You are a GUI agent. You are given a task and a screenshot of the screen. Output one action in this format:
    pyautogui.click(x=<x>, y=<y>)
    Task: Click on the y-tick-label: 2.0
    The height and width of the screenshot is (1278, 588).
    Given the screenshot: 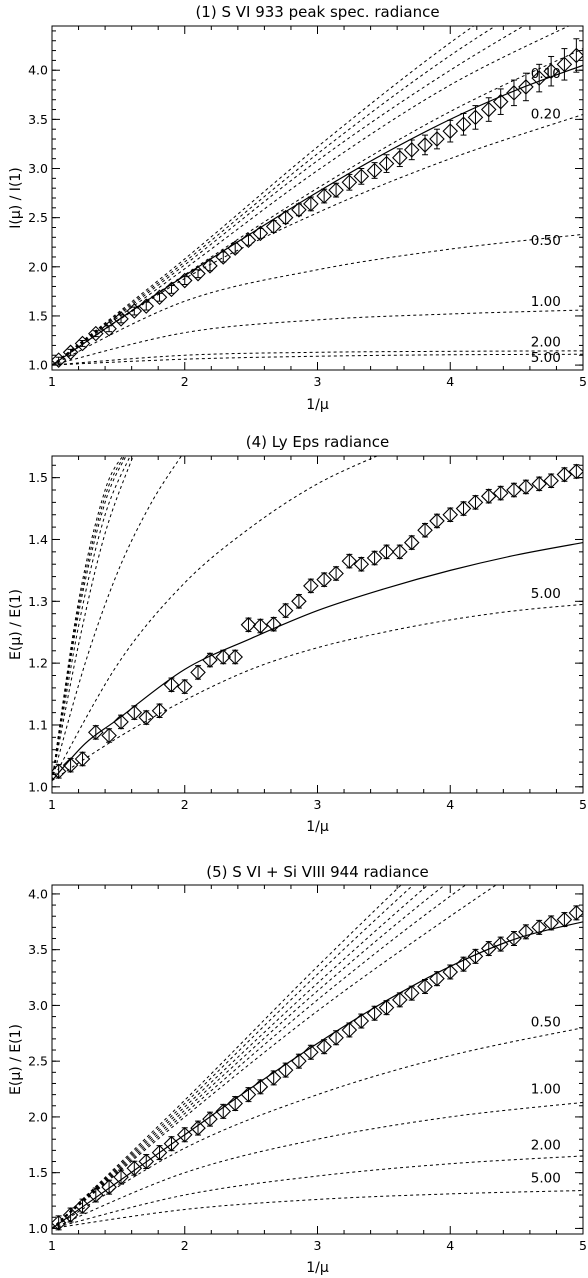 What is the action you would take?
    pyautogui.click(x=38, y=1116)
    